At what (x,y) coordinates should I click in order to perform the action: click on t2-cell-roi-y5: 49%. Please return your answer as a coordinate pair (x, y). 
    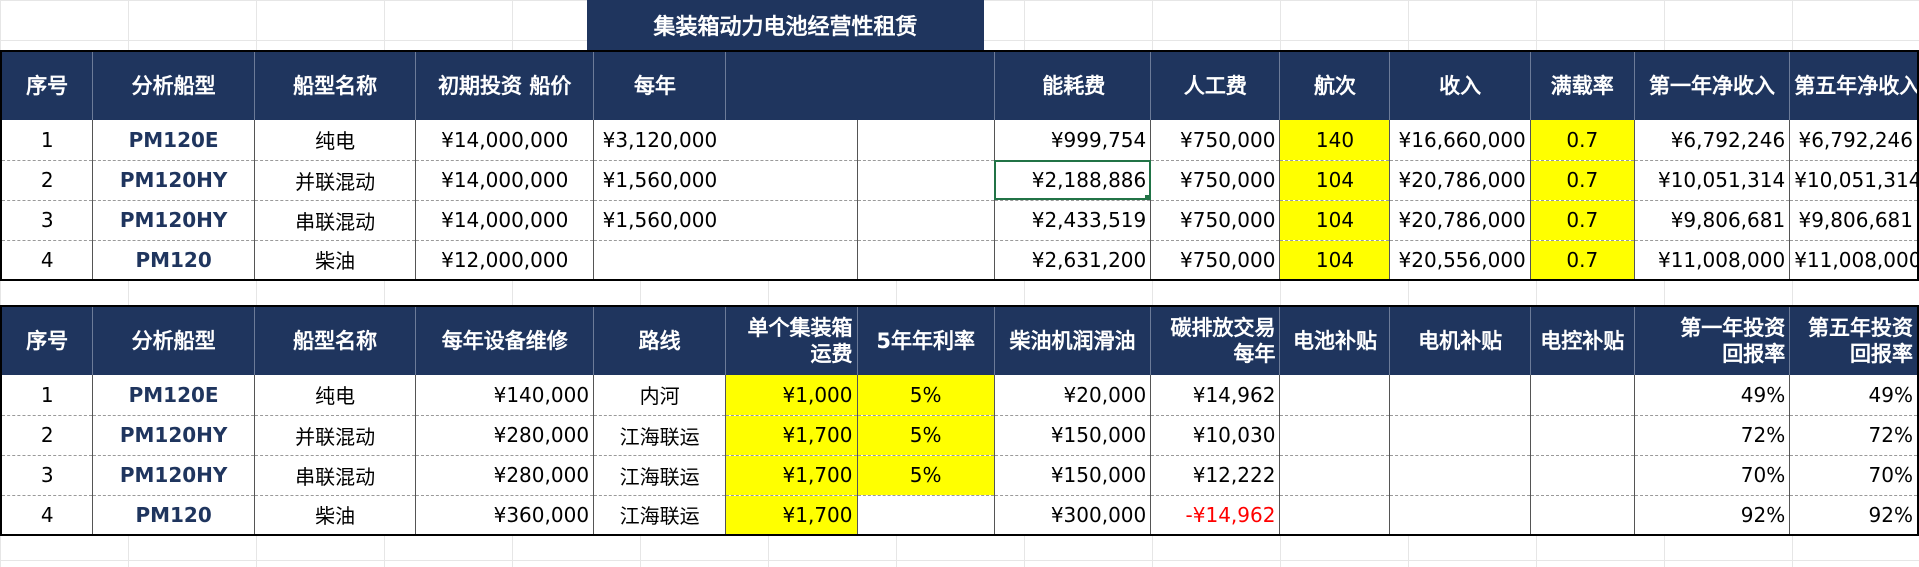
    Looking at the image, I should click on (1854, 395).